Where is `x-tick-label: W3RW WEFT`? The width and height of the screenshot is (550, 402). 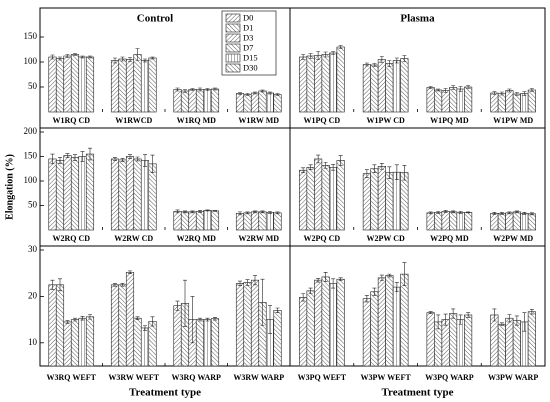
x-tick-label: W3RW WEFT is located at coordinates (133, 377).